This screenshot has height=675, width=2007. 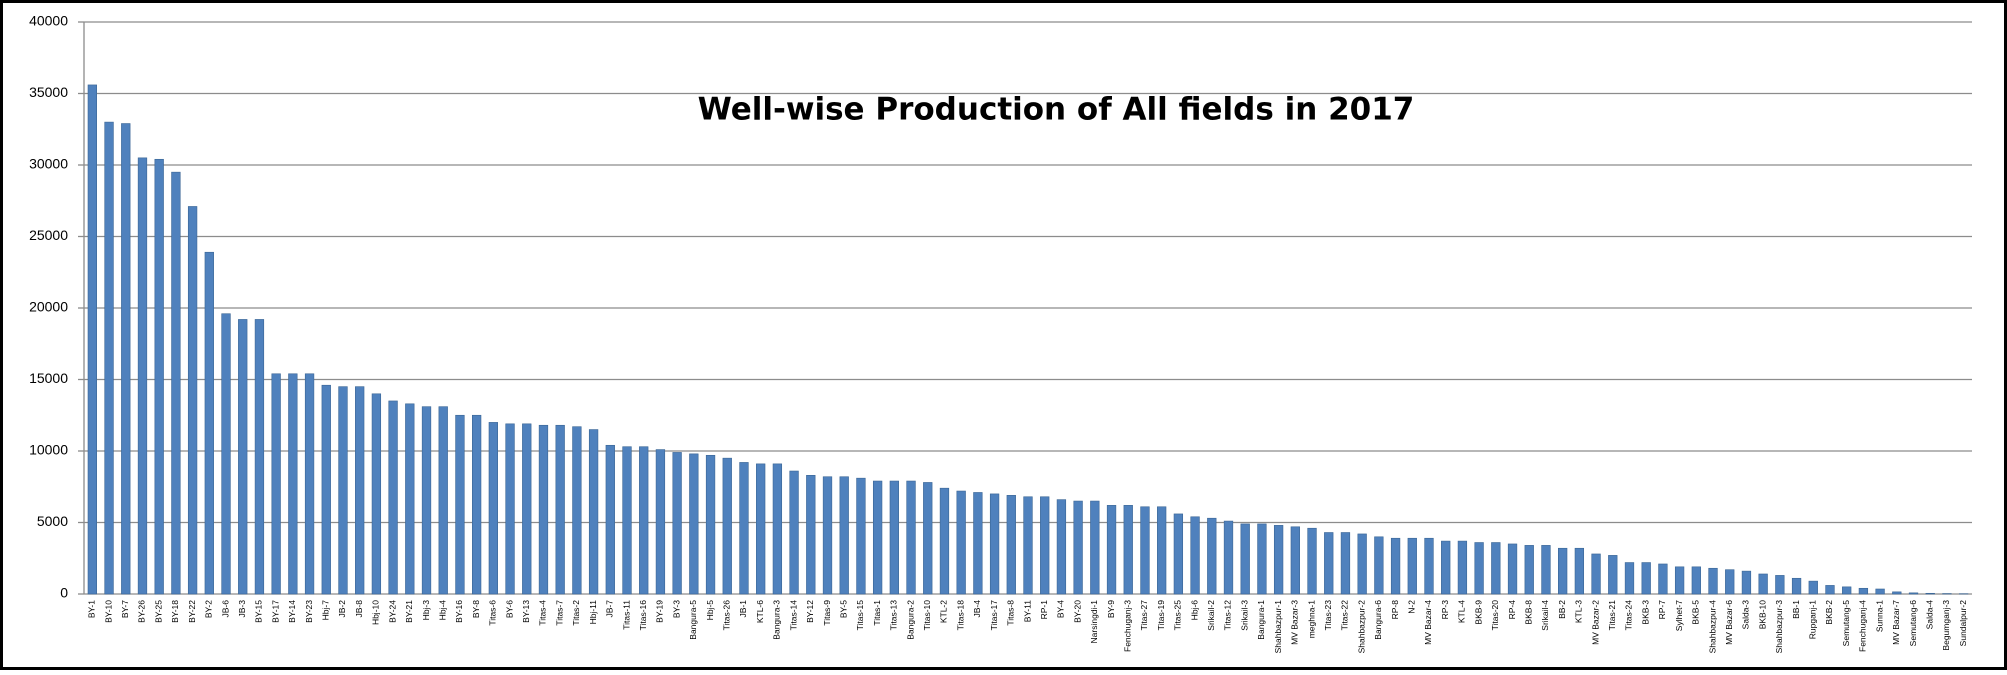 I want to click on x-tick-label: RP-8, so click(x=1395, y=610).